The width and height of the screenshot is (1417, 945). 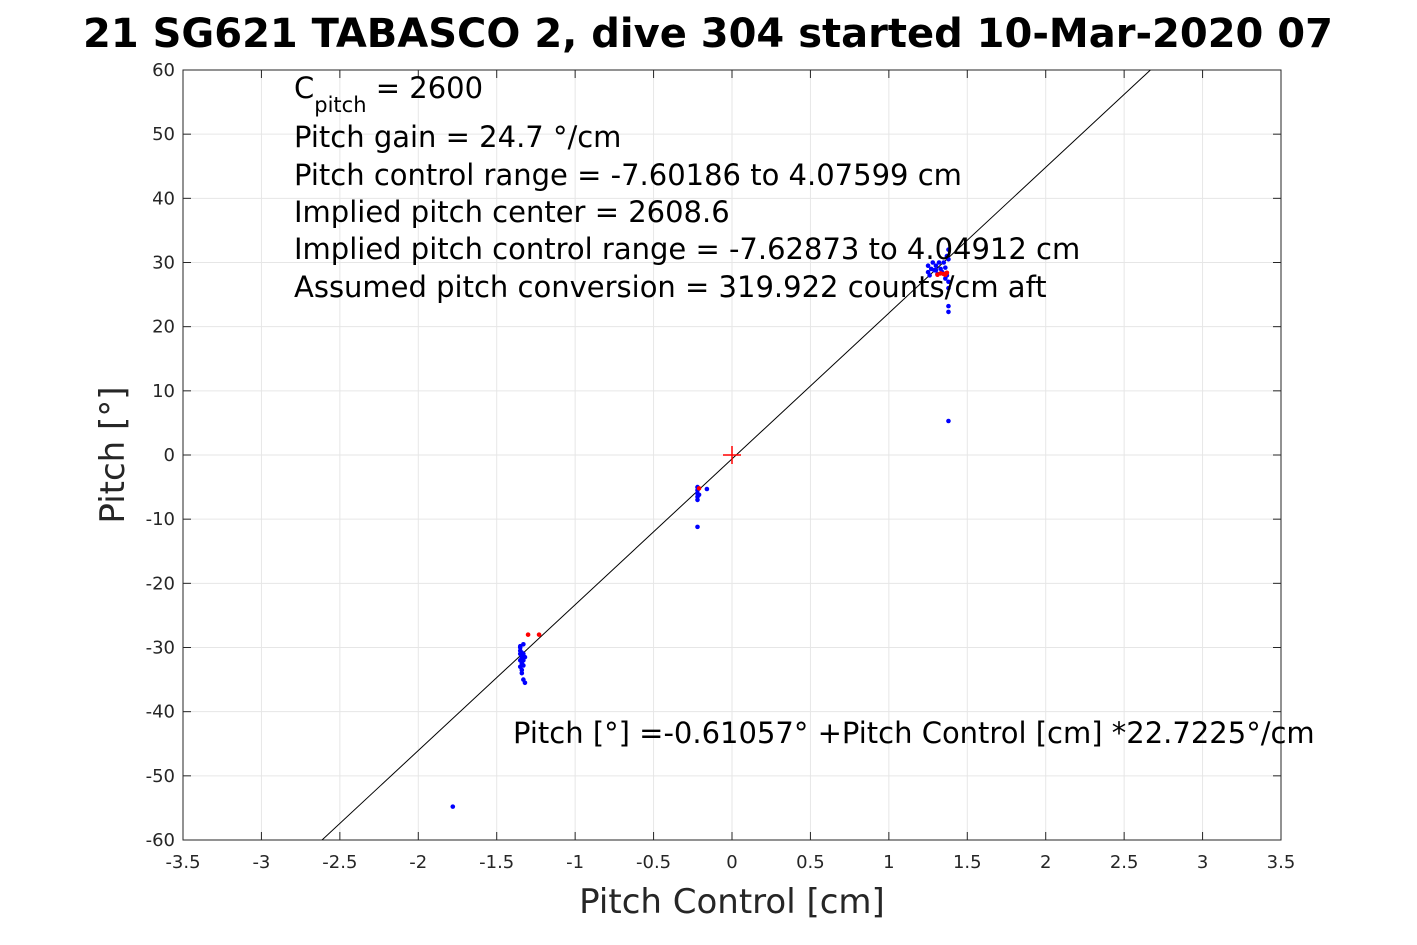 What do you see at coordinates (160, 519) in the screenshot?
I see `y-tick-label: -10` at bounding box center [160, 519].